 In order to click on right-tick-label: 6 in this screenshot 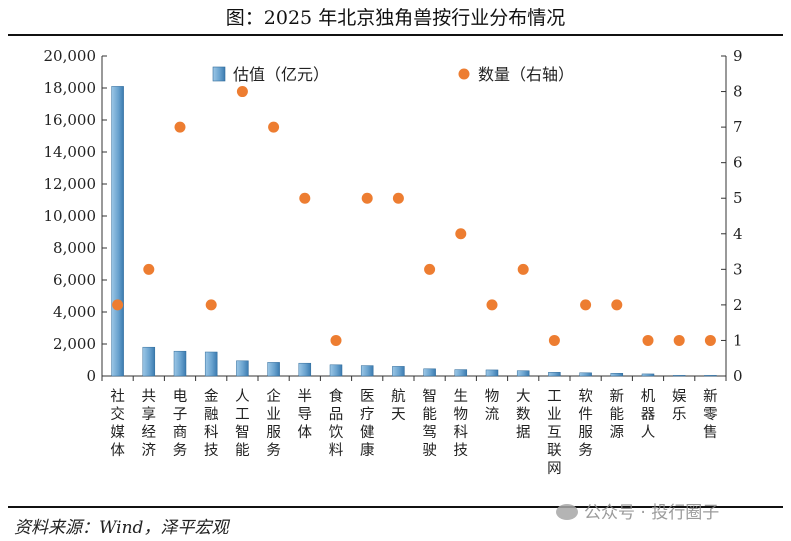, I will do `click(738, 163)`.